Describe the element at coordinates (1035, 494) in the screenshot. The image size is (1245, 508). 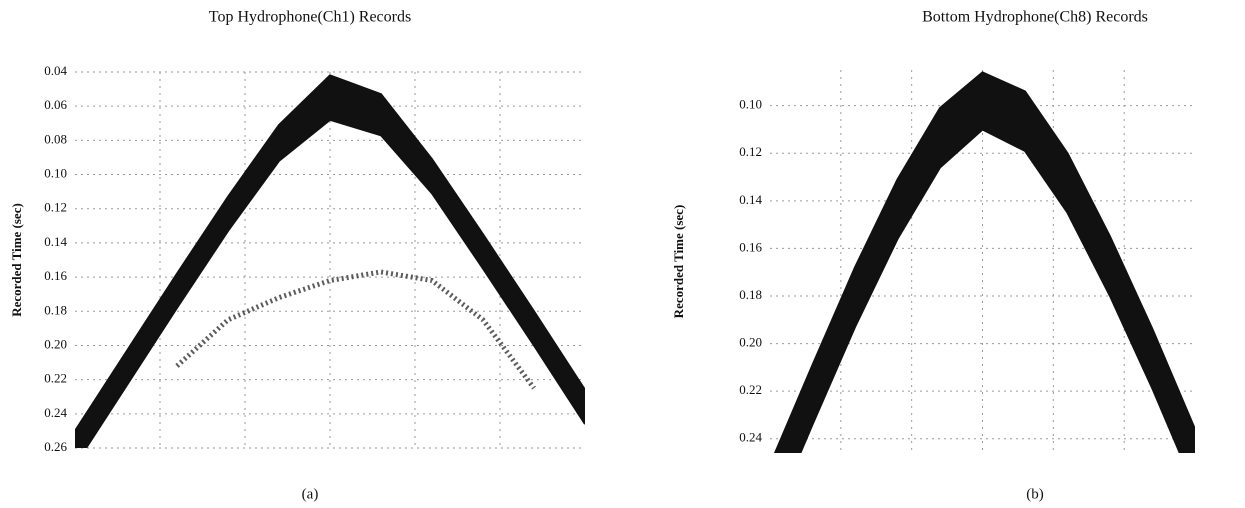
I see `caption: (b)` at that location.